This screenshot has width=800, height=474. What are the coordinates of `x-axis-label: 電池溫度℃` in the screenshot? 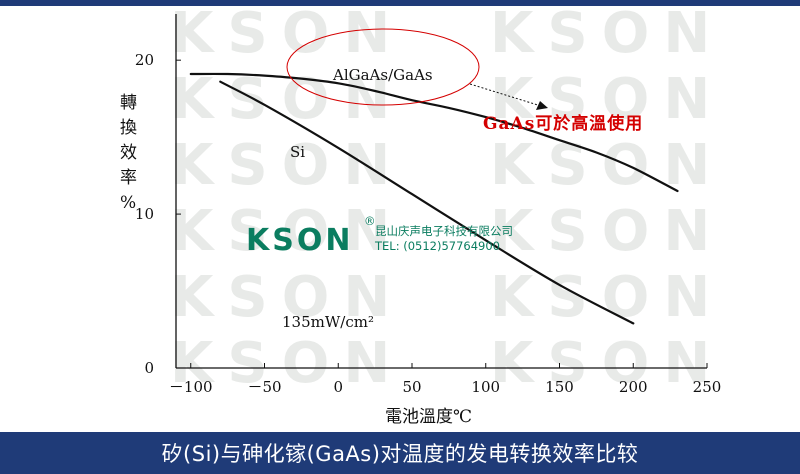 It's located at (428, 417).